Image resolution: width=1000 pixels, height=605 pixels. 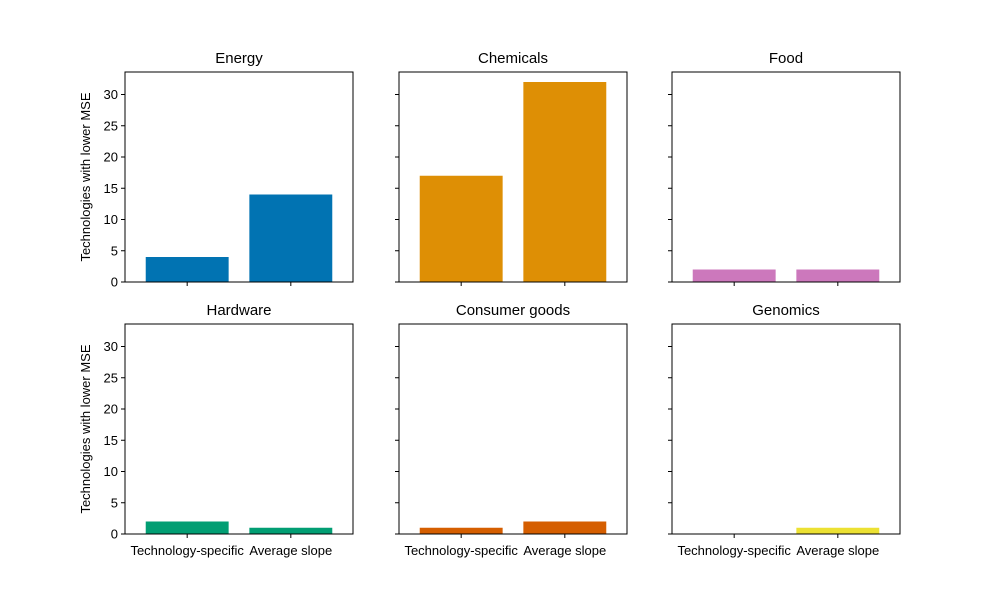 What do you see at coordinates (786, 58) in the screenshot?
I see `panel-title-2: Food` at bounding box center [786, 58].